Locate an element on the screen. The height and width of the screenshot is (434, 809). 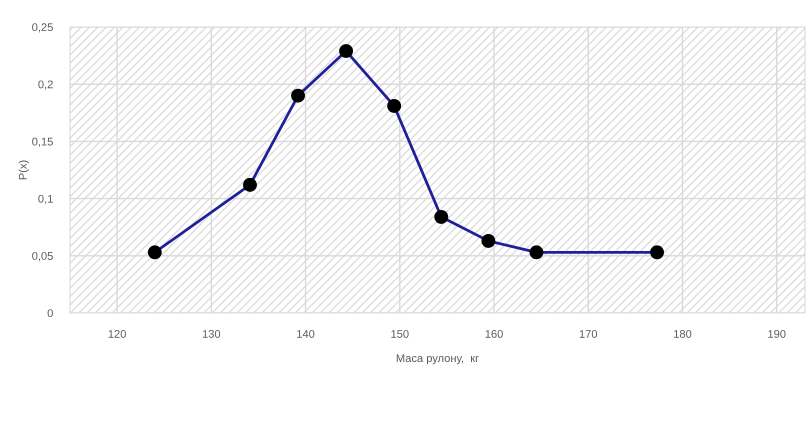
x-tick-label: 140 is located at coordinates (305, 334).